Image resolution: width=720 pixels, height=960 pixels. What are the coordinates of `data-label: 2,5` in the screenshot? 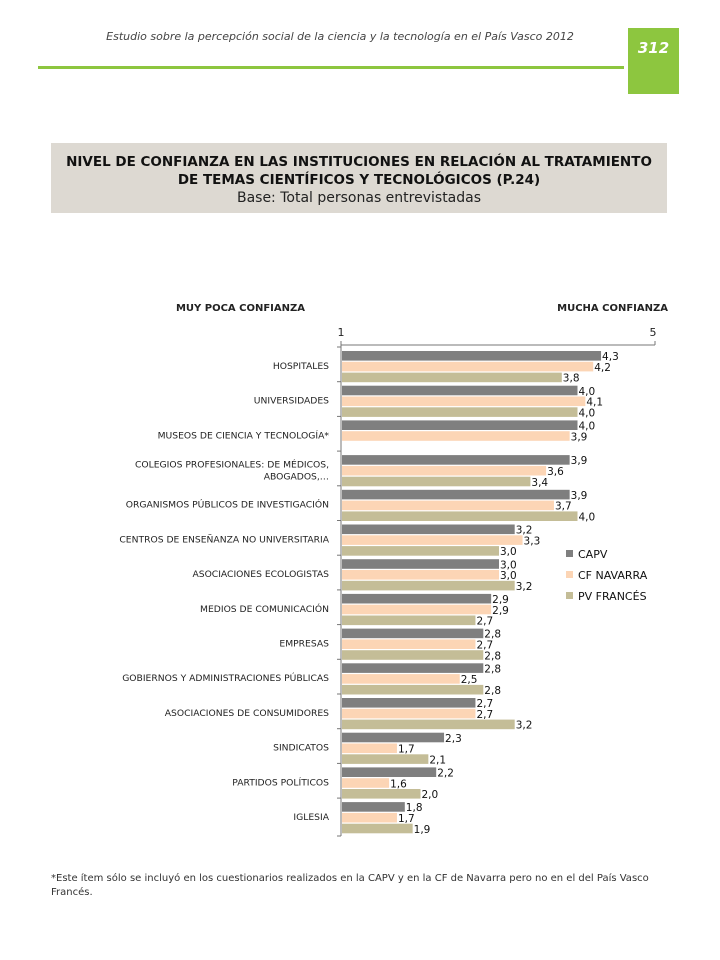 It's located at (469, 680).